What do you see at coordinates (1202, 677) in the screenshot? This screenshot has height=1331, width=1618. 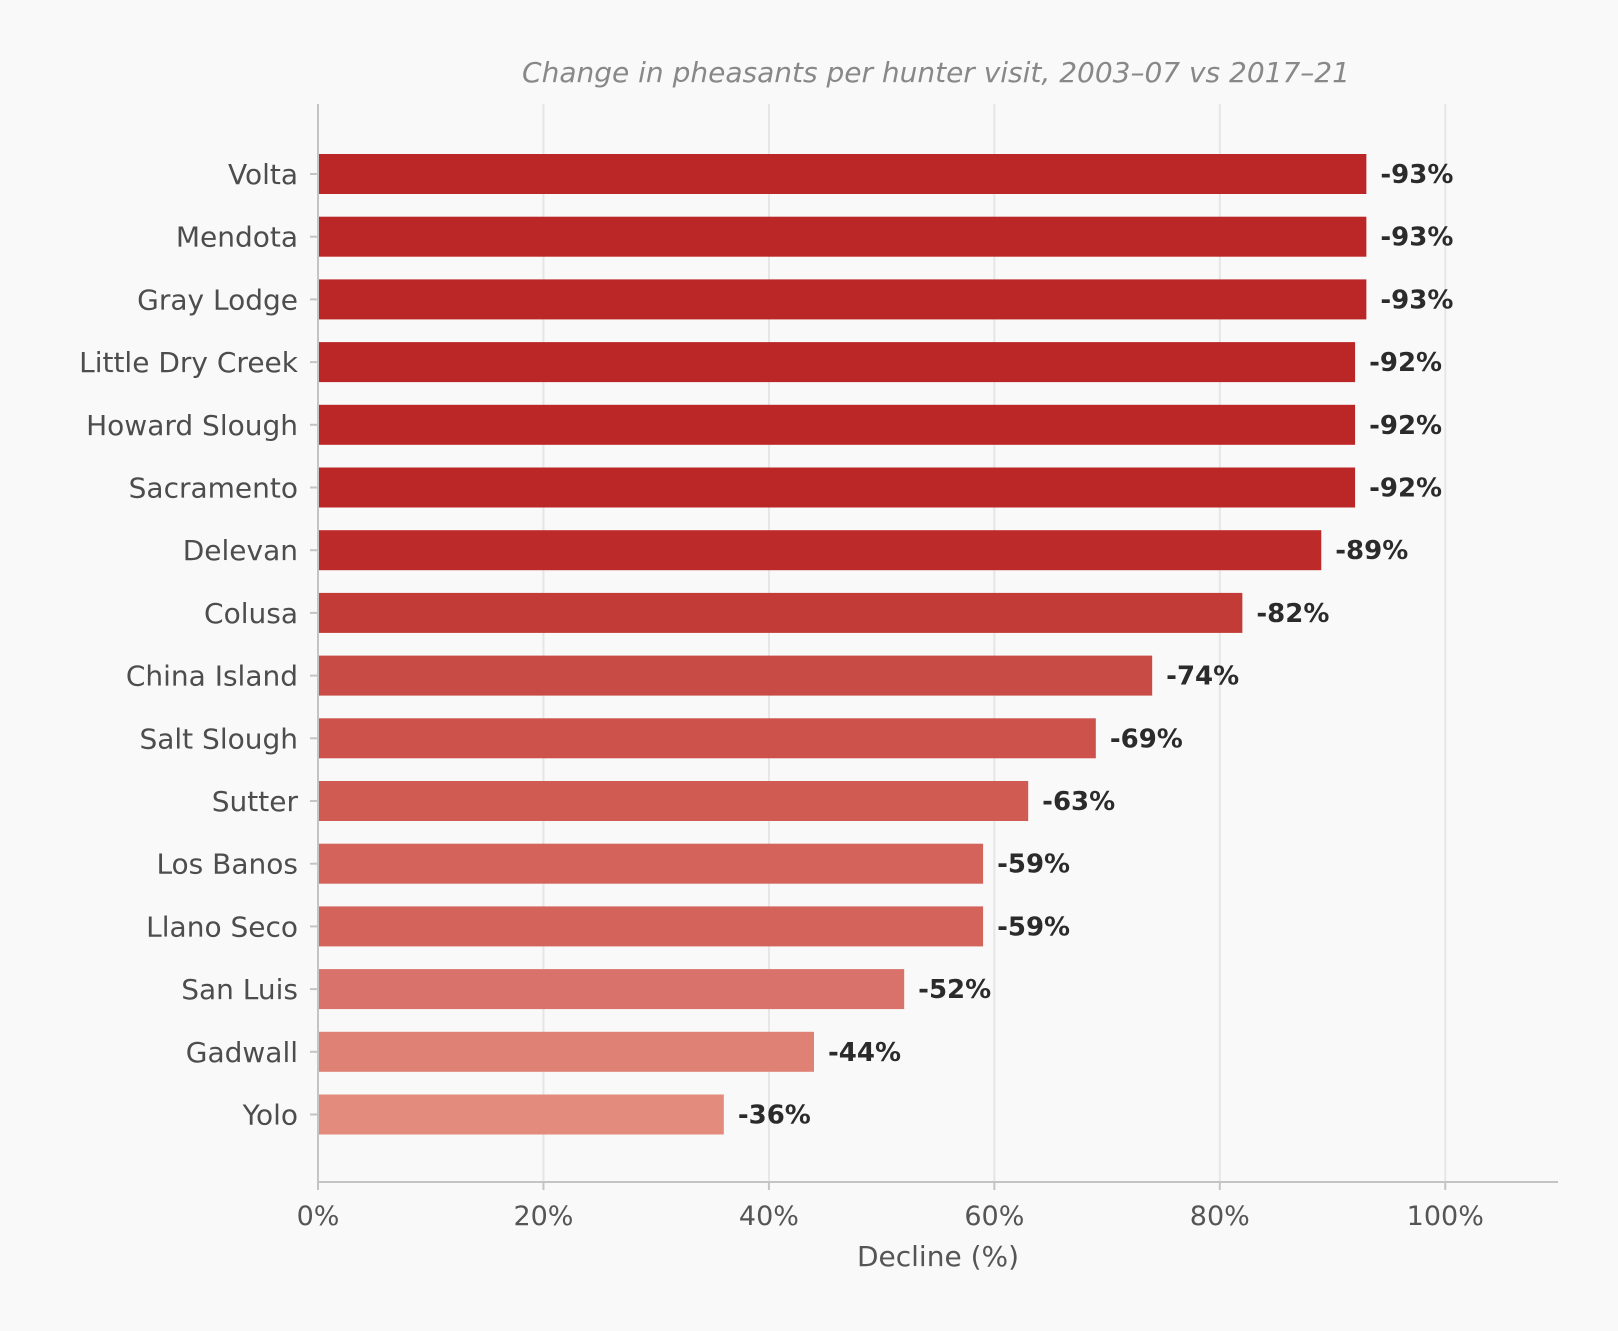 I see `data-label: -74%` at bounding box center [1202, 677].